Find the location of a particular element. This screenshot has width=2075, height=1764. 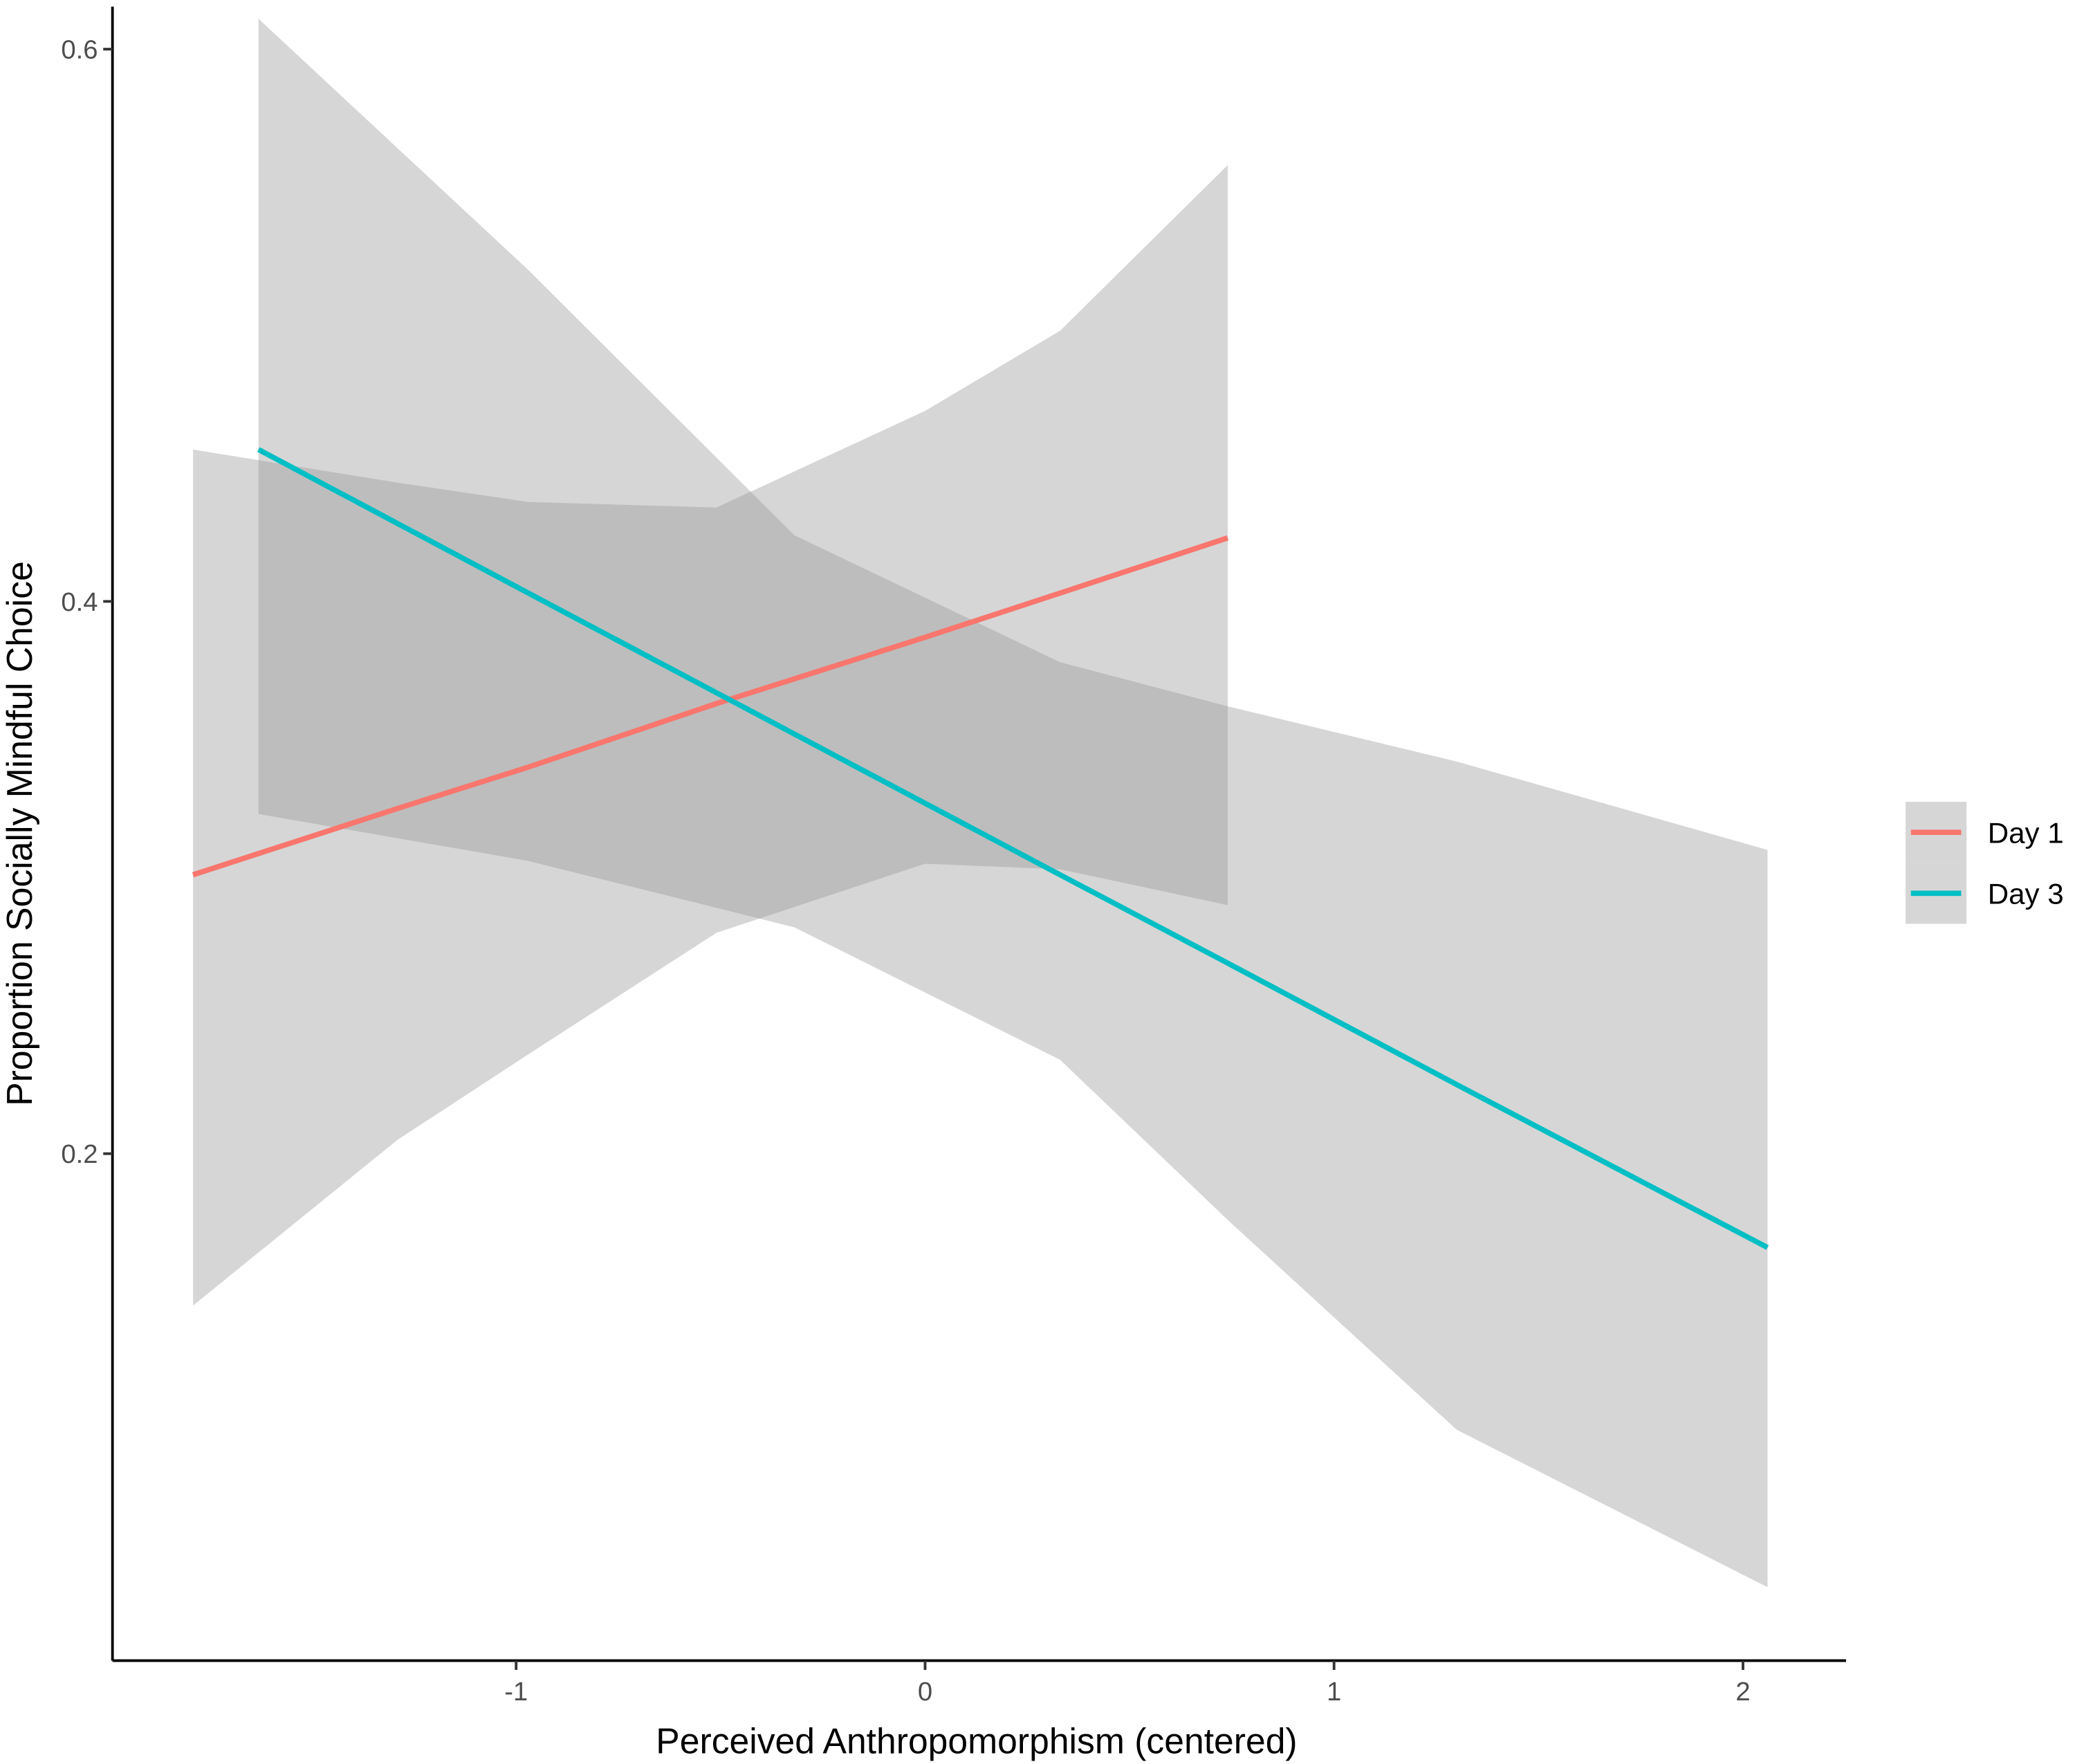

legend-label: Day 1 is located at coordinates (2026, 832).